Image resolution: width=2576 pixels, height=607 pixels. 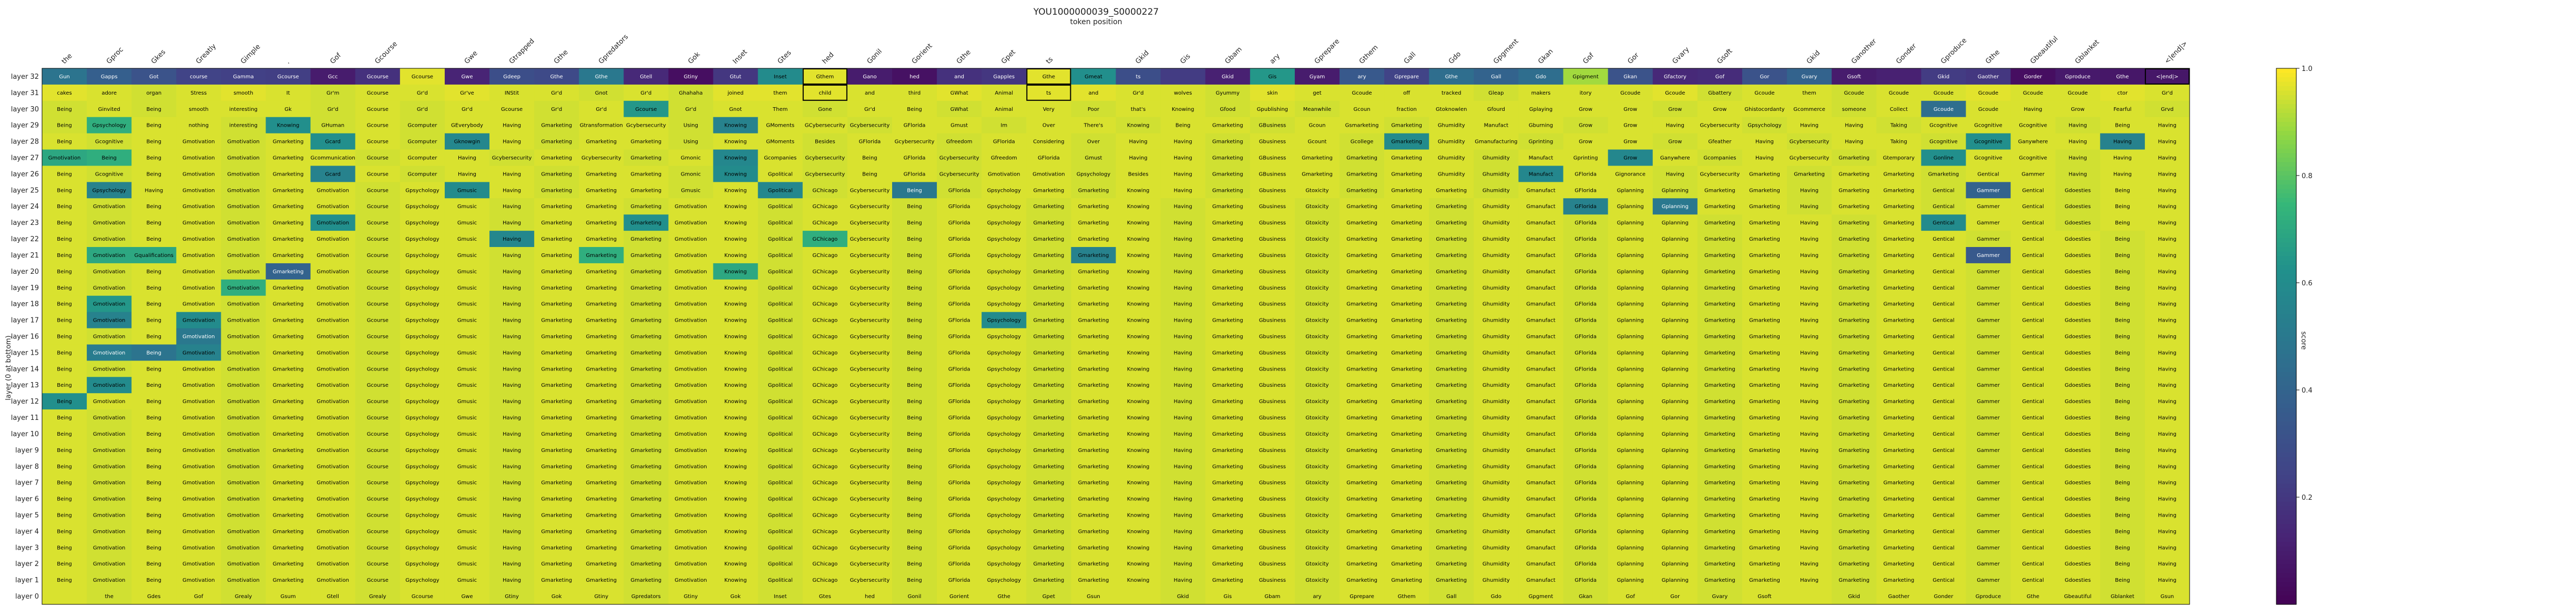 I want to click on y-tick-label: layer 1, so click(x=27, y=580).